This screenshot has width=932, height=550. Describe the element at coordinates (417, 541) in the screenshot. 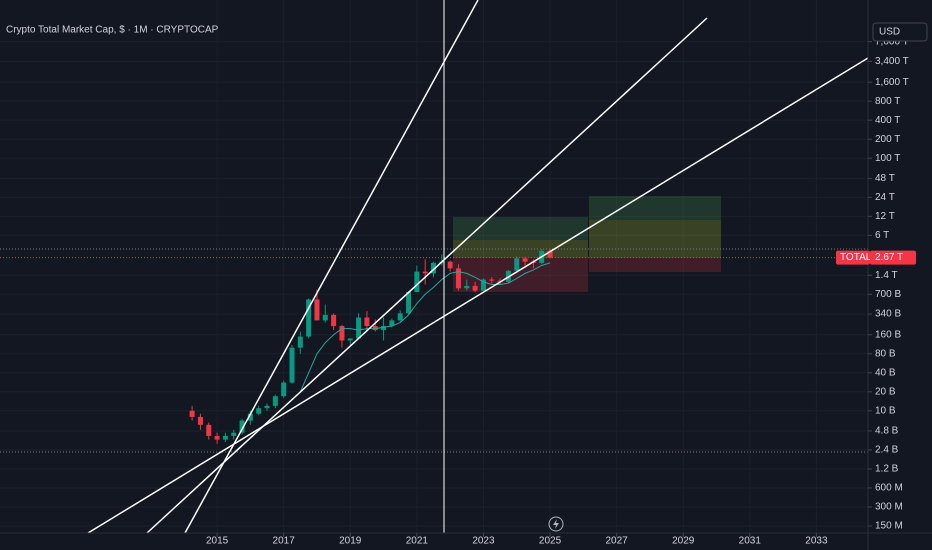

I see `x-tick-label: 2021` at that location.